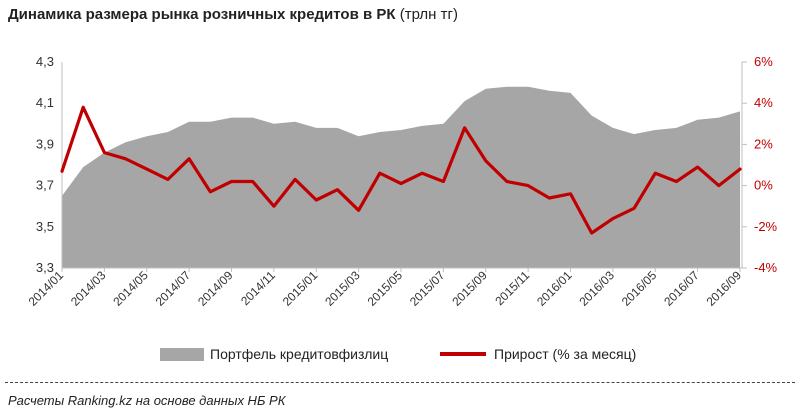  What do you see at coordinates (565, 354) in the screenshot?
I see `legend-label-growth: Прирост (% за месяц)` at bounding box center [565, 354].